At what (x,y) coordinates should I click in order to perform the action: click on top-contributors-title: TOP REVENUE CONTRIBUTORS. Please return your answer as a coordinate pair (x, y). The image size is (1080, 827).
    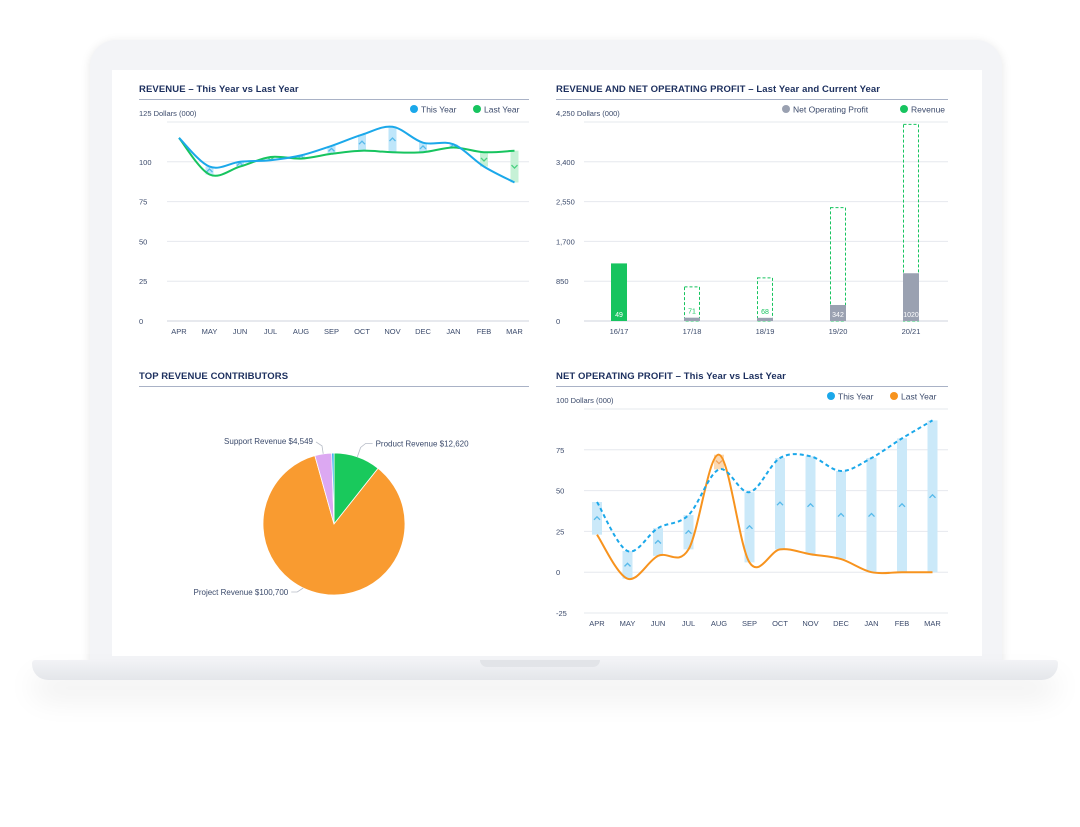
    Looking at the image, I should click on (214, 376).